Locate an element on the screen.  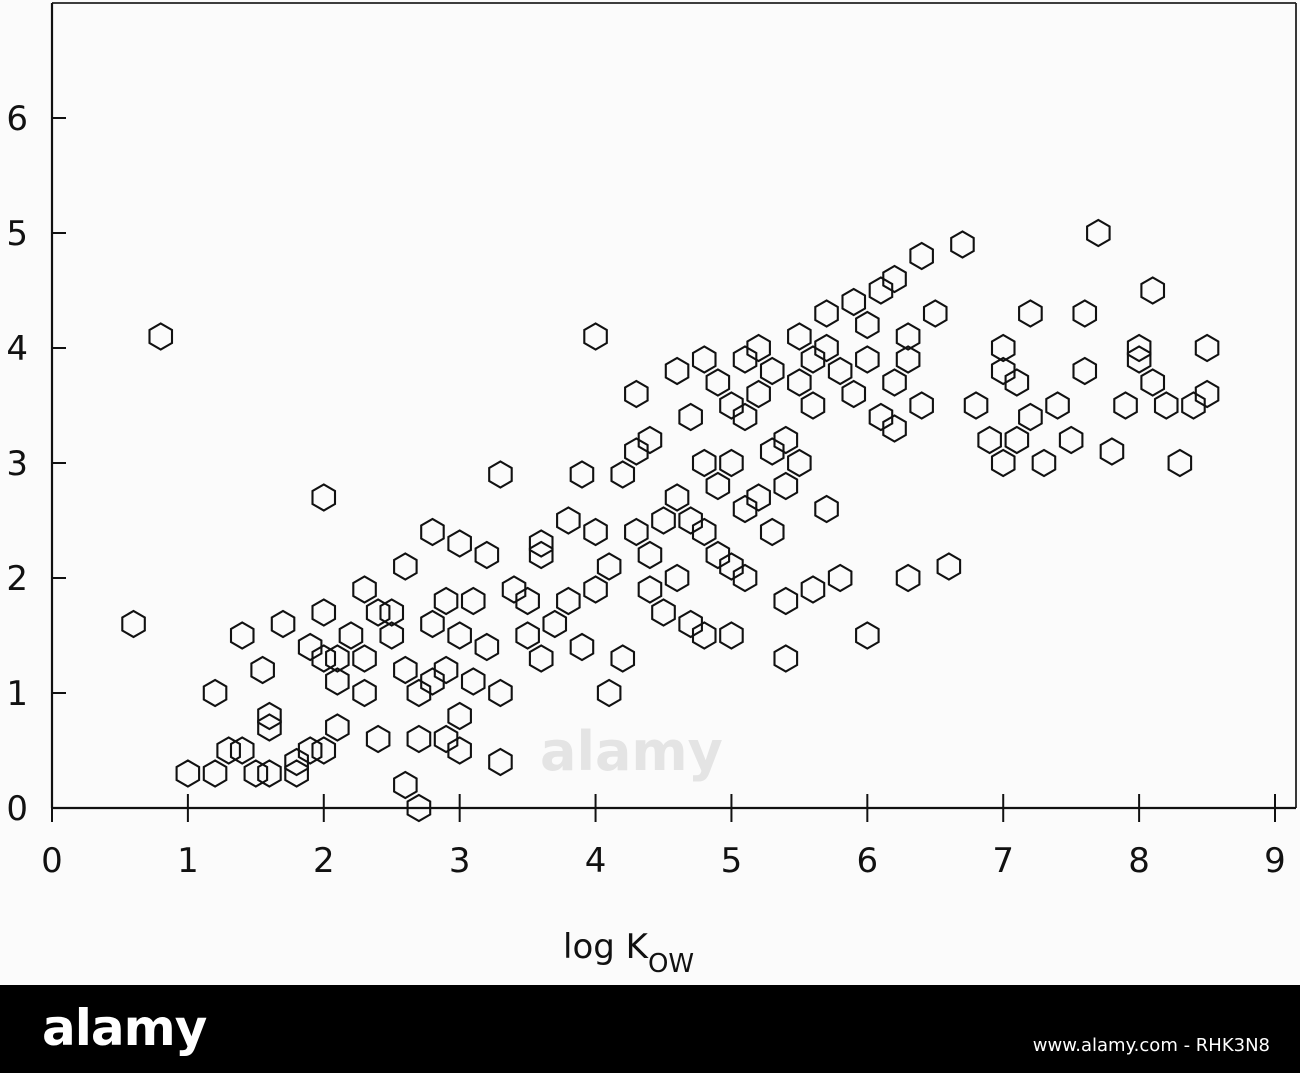
x-tick-label: 6 is located at coordinates (868, 861).